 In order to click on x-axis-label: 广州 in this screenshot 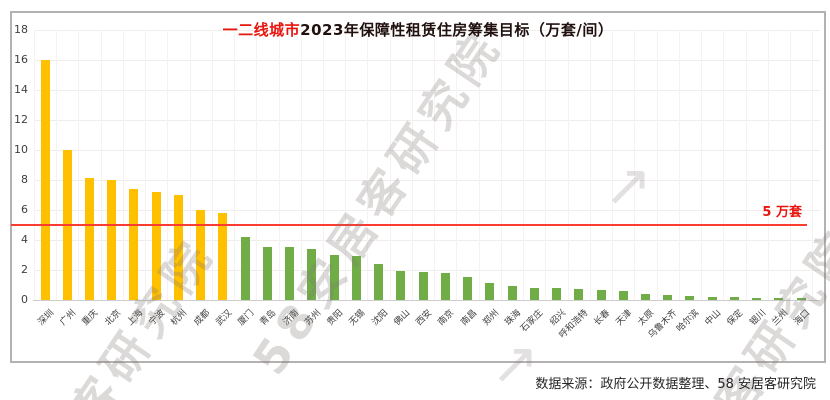, I will do `click(68, 318)`.